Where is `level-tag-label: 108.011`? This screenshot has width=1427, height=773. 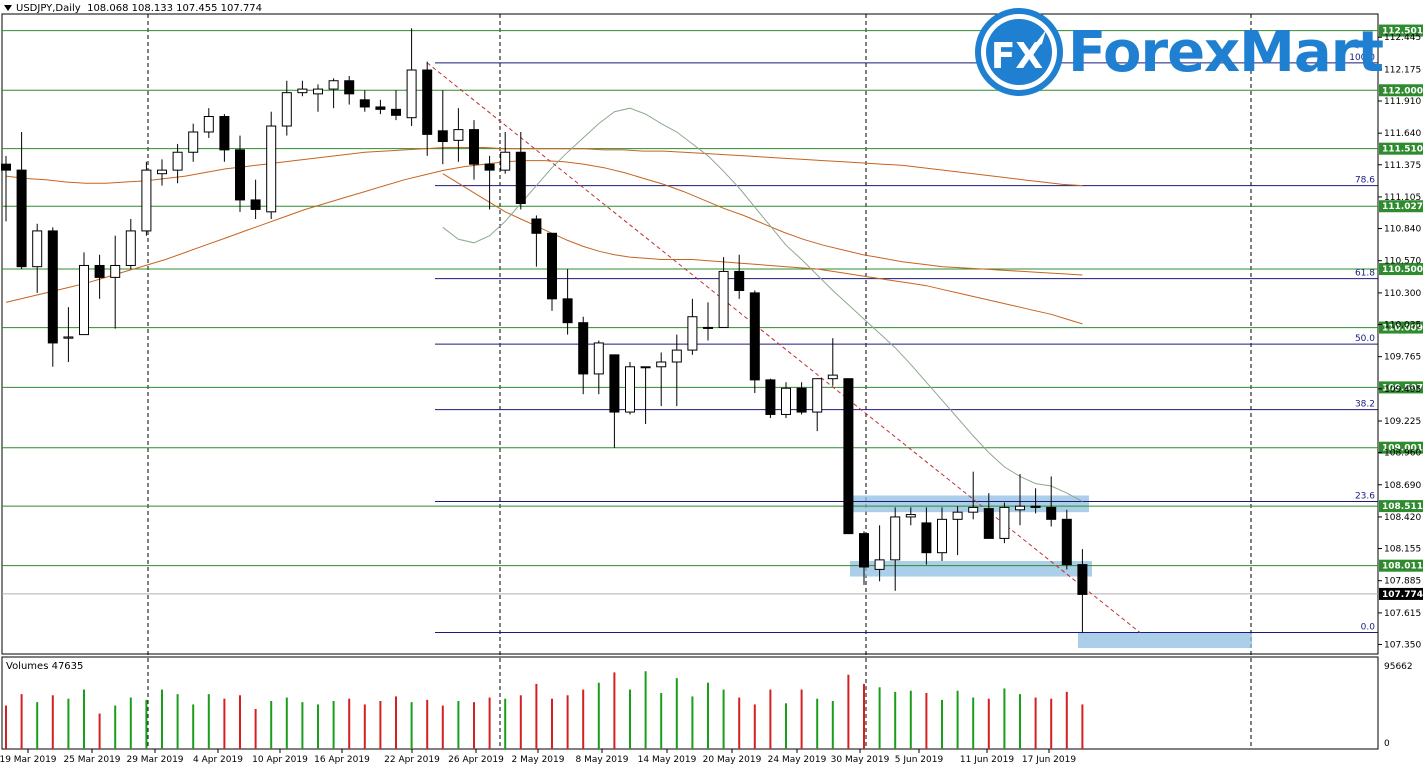 level-tag-label: 108.011 is located at coordinates (1402, 567).